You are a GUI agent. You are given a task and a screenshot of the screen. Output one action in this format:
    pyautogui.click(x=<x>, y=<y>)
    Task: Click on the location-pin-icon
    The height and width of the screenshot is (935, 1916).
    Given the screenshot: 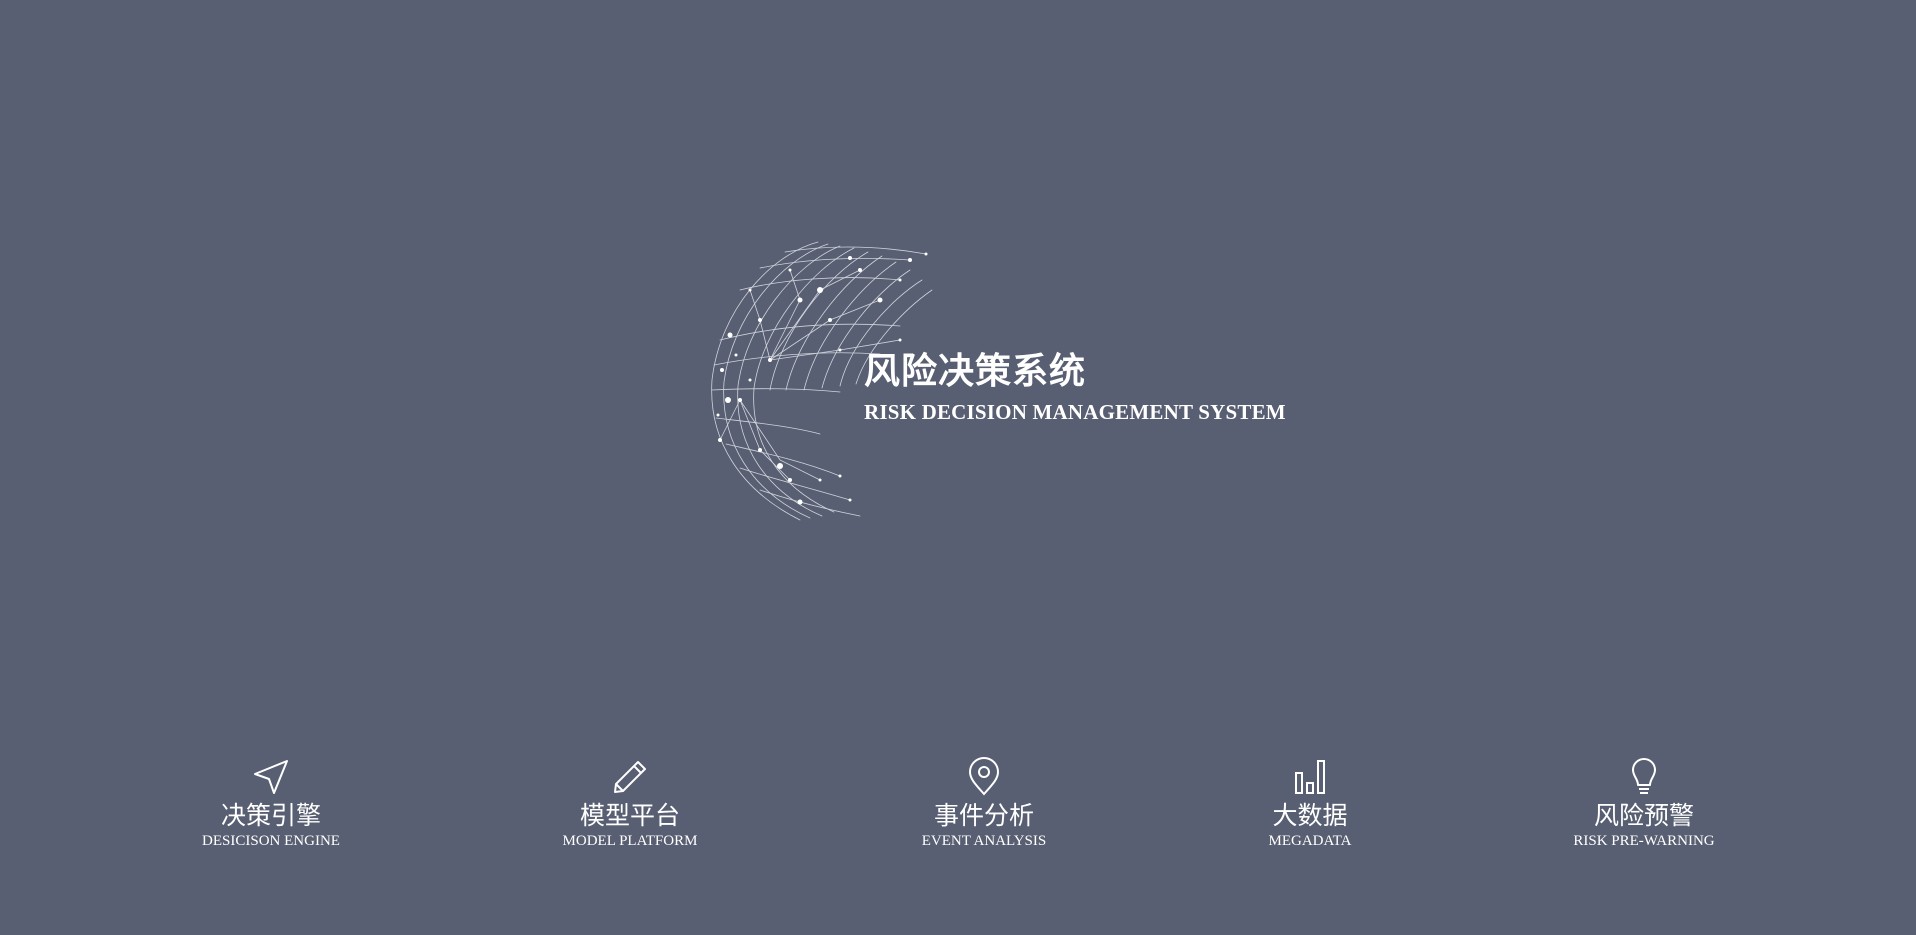 What is the action you would take?
    pyautogui.click(x=984, y=776)
    